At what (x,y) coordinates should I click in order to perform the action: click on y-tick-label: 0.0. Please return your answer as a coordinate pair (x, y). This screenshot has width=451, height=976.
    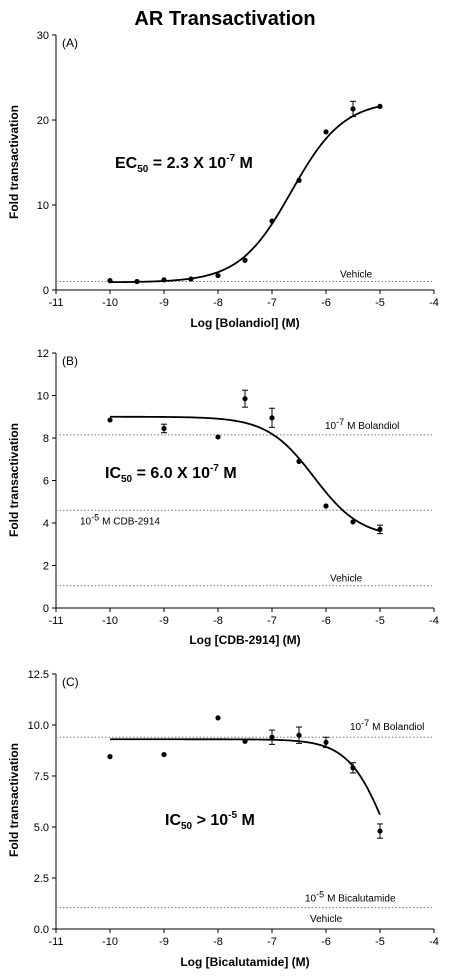
    Looking at the image, I should click on (41, 930).